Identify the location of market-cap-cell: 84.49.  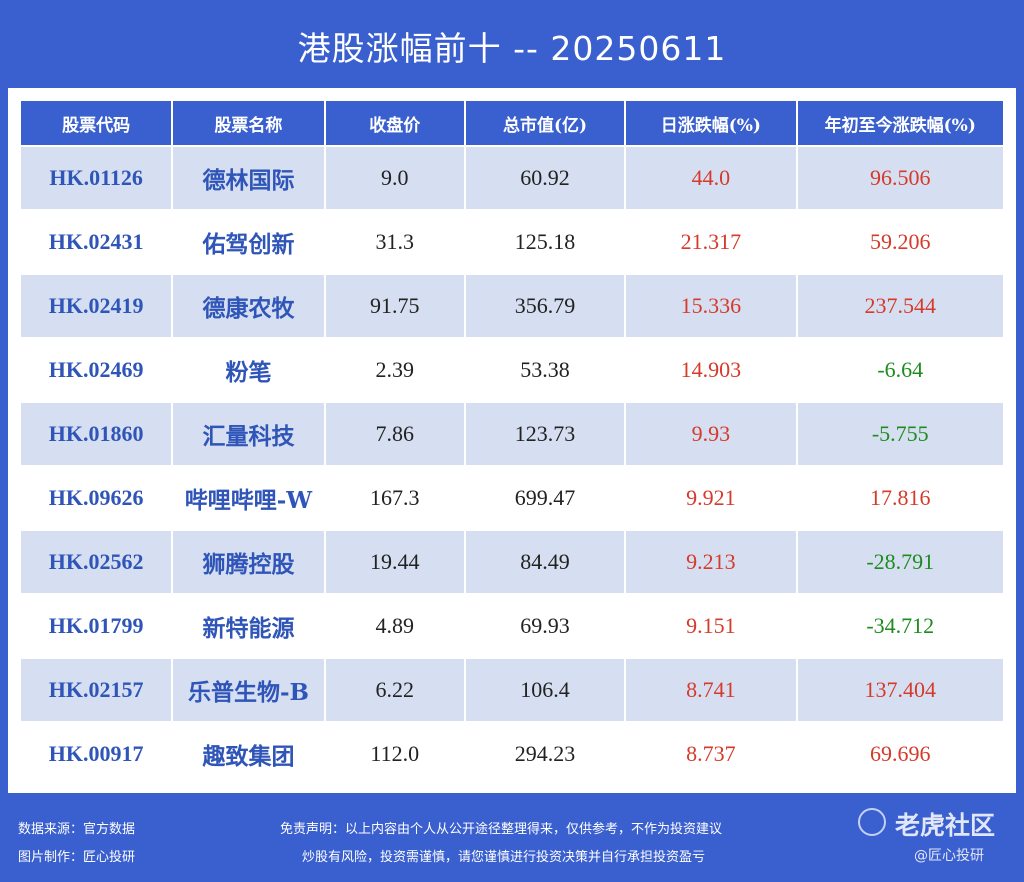
(545, 562).